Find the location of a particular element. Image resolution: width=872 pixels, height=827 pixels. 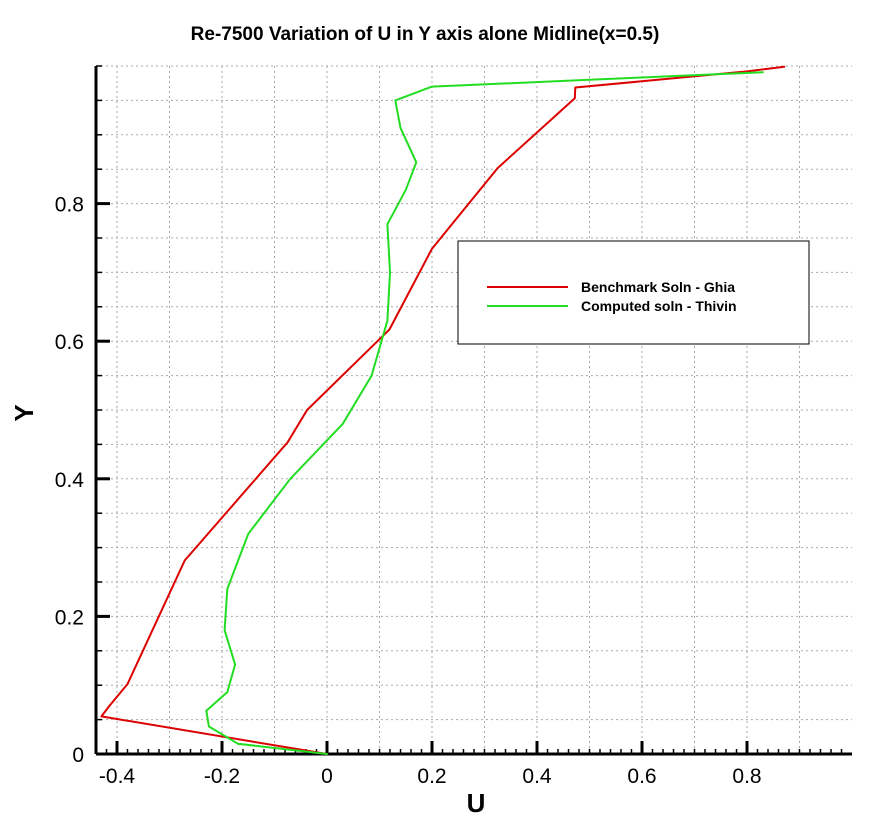

x-tick-label: 0 is located at coordinates (327, 776).